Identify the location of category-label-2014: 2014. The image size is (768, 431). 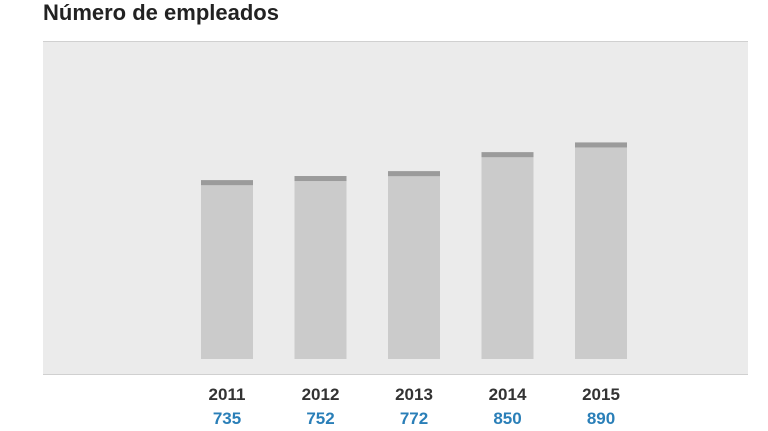
(508, 394).